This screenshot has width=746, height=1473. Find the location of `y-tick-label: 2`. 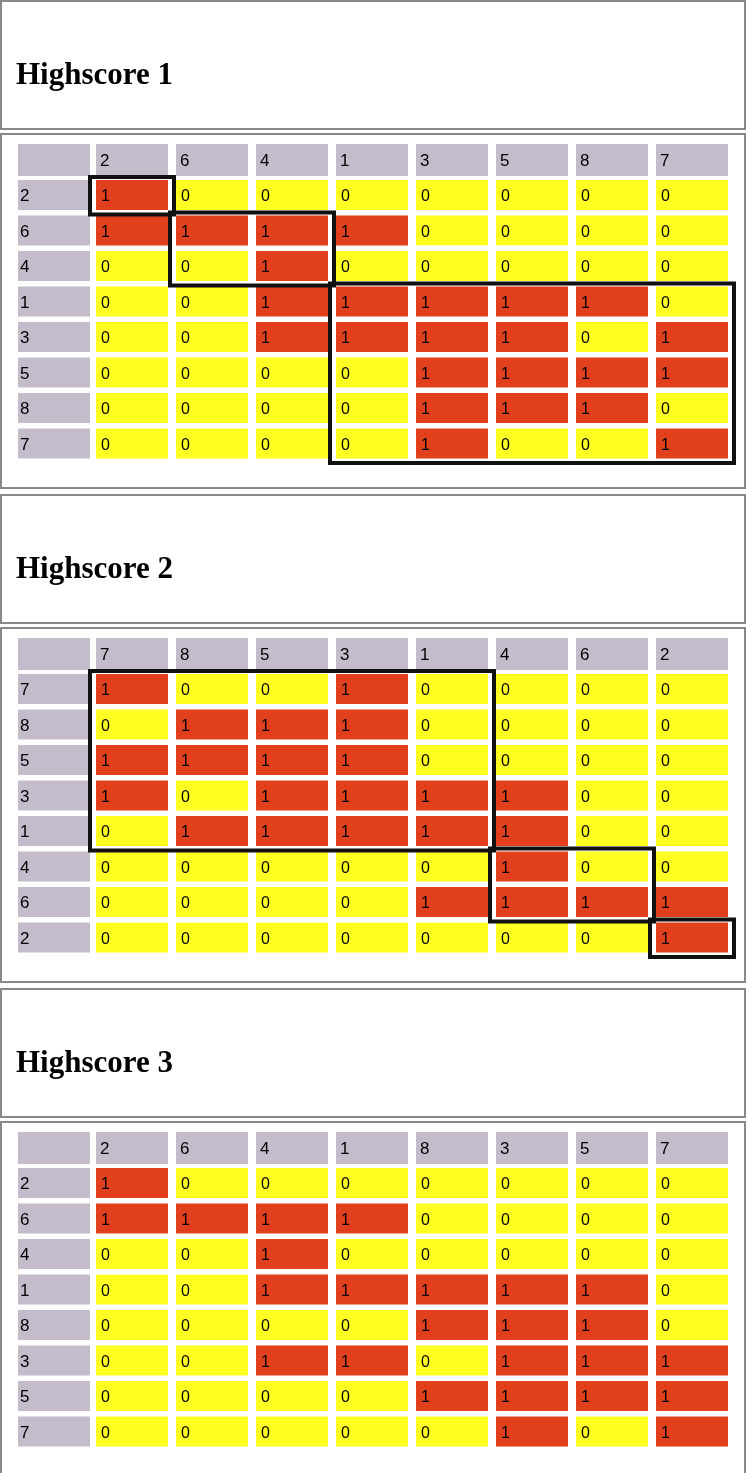

y-tick-label: 2 is located at coordinates (25, 195).